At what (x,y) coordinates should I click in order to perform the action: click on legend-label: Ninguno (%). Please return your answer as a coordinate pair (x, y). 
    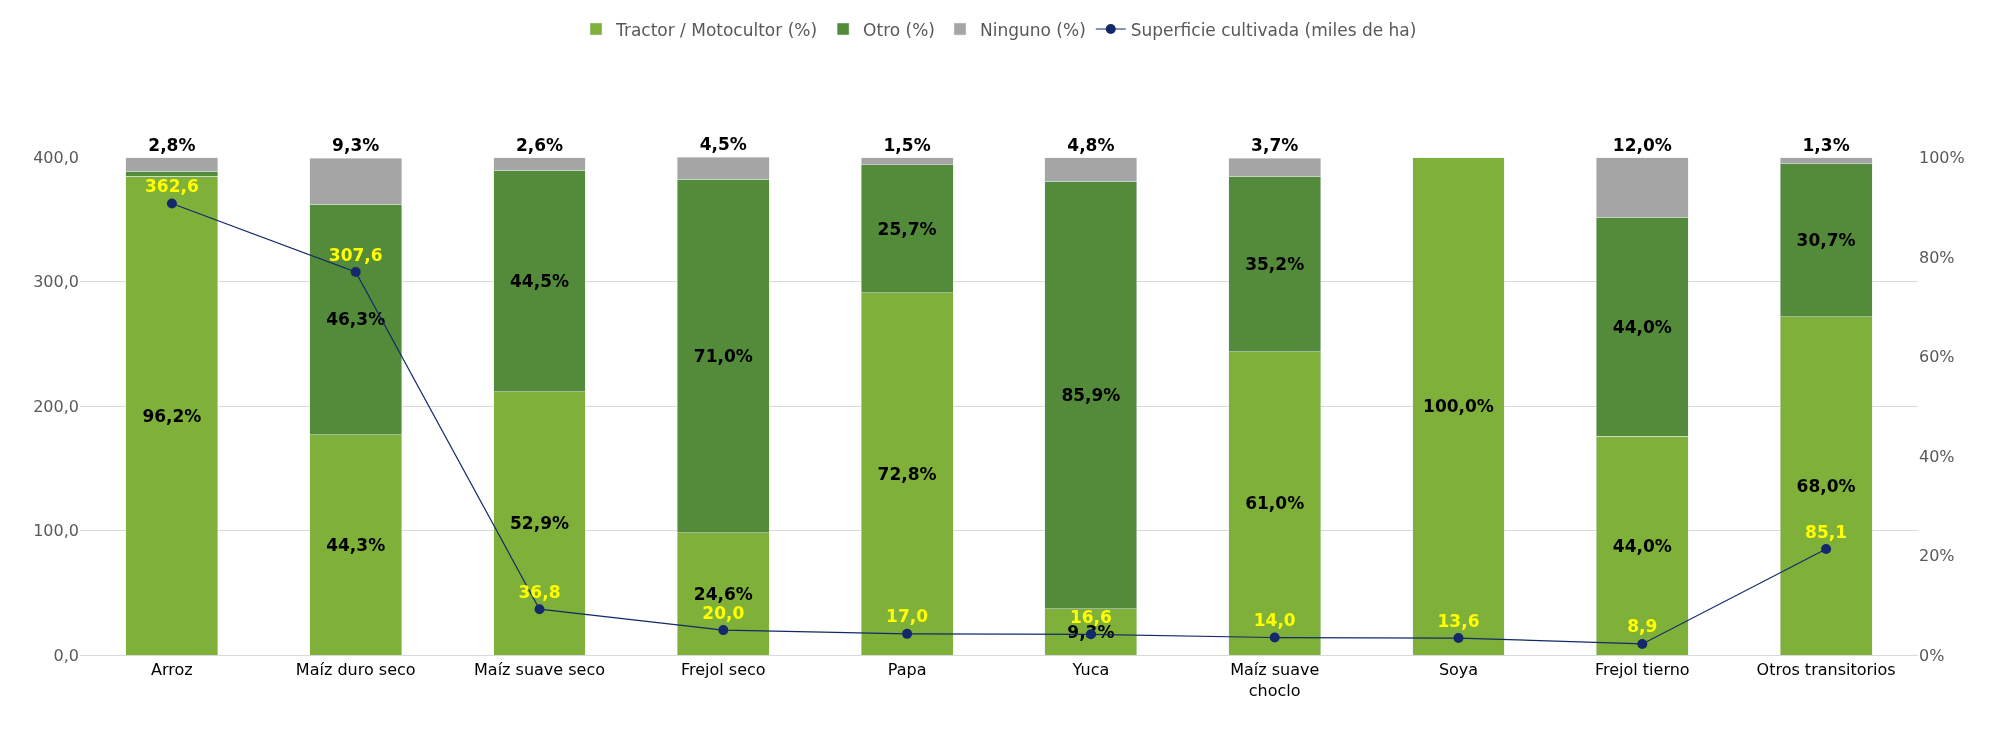
    Looking at the image, I should click on (1032, 29).